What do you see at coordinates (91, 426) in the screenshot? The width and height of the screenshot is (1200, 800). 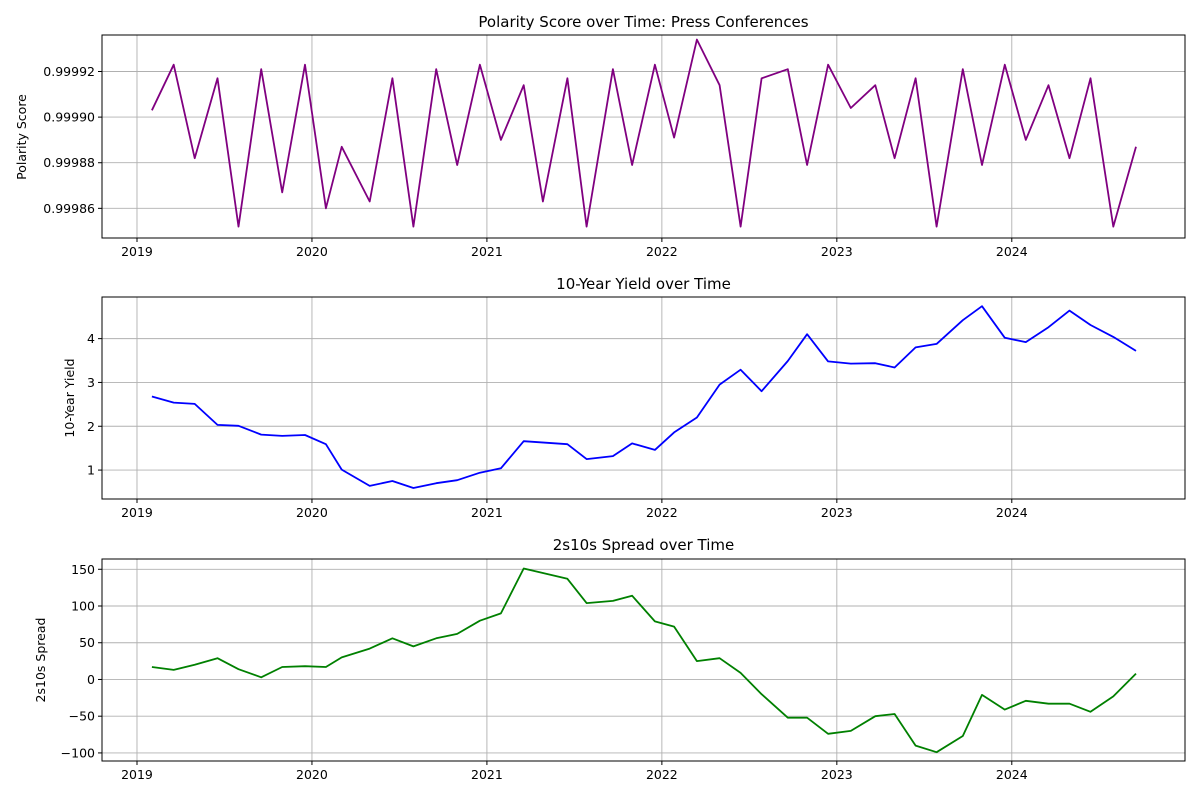 I see `y-tick-label: 2` at bounding box center [91, 426].